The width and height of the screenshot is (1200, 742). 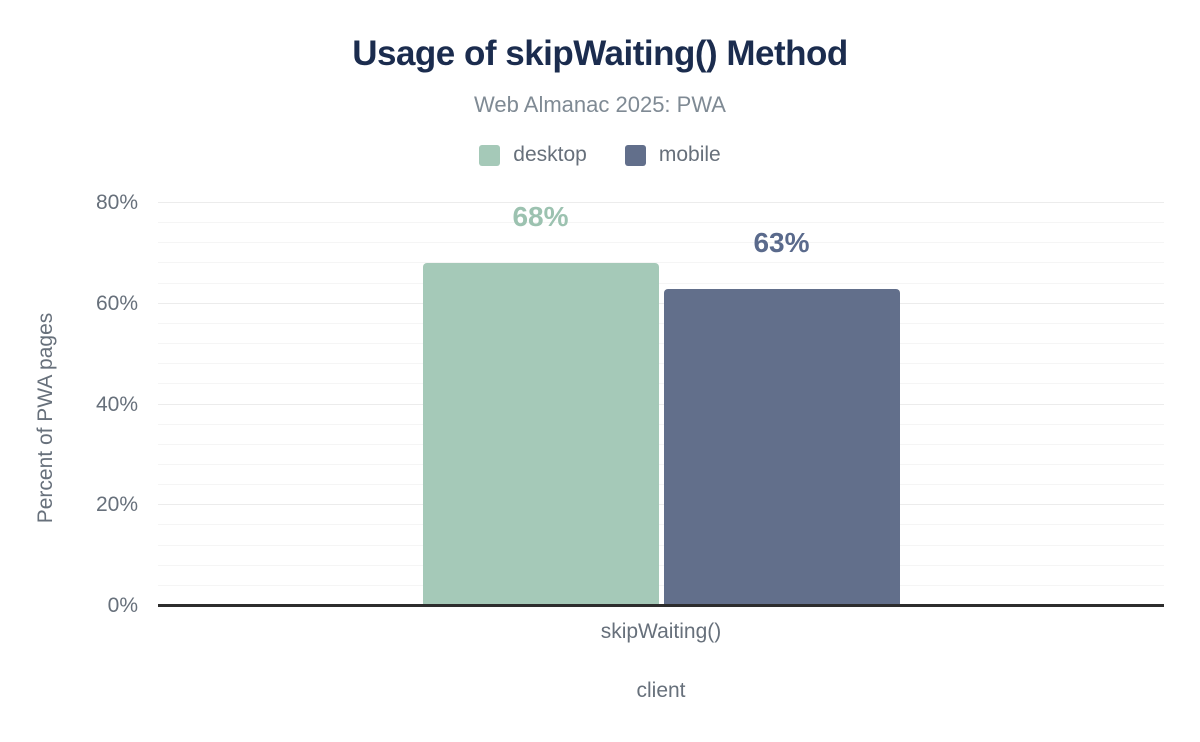 I want to click on y-tick-label: 40%, so click(x=116, y=404).